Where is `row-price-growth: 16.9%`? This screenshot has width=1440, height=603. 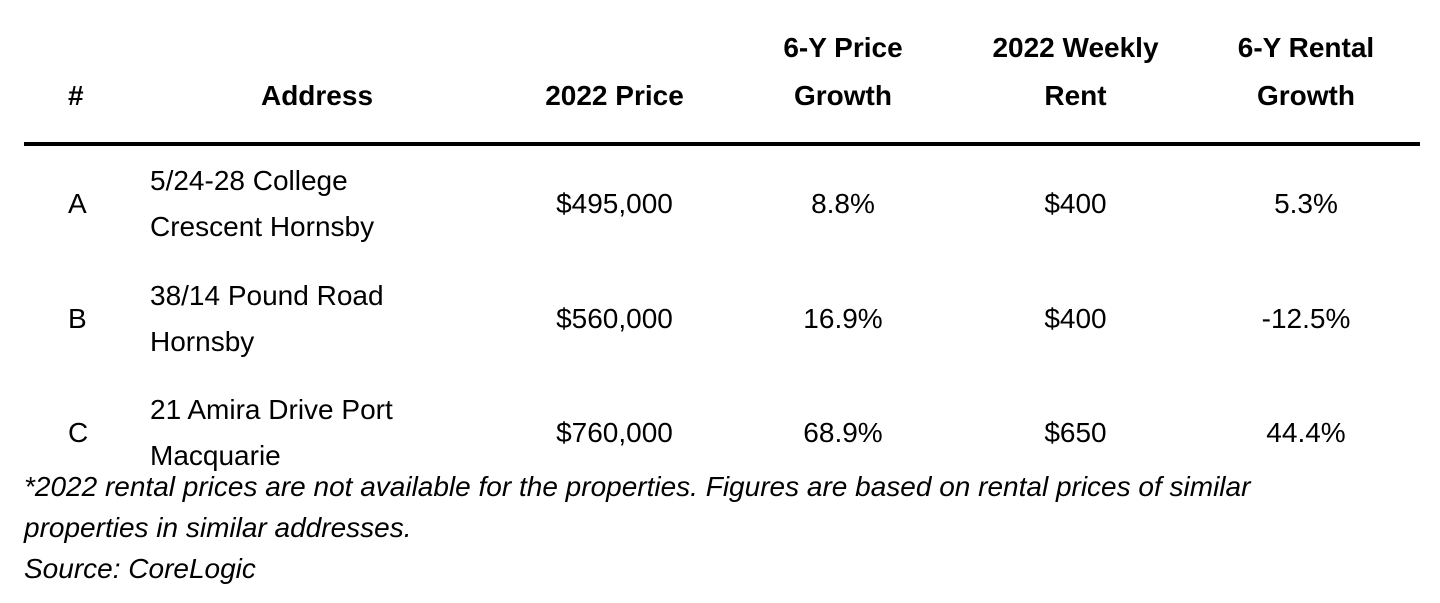
row-price-growth: 16.9% is located at coordinates (843, 318).